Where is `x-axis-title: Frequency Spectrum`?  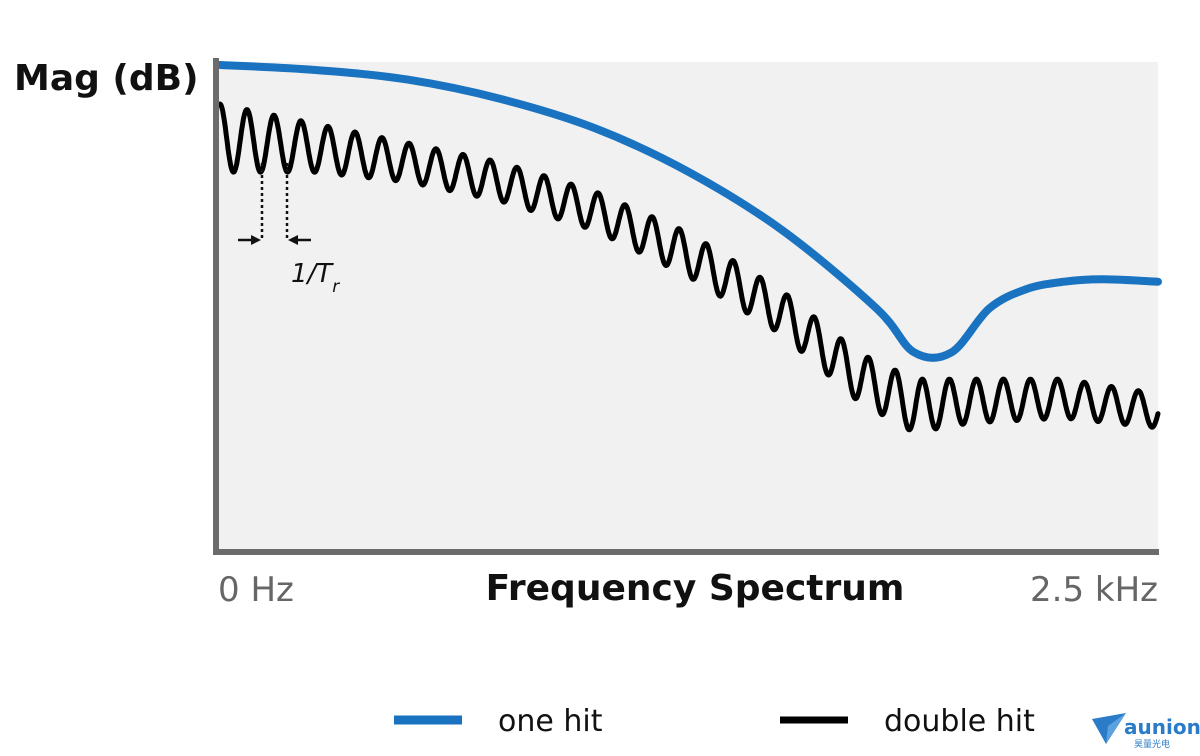 x-axis-title: Frequency Spectrum is located at coordinates (695, 588).